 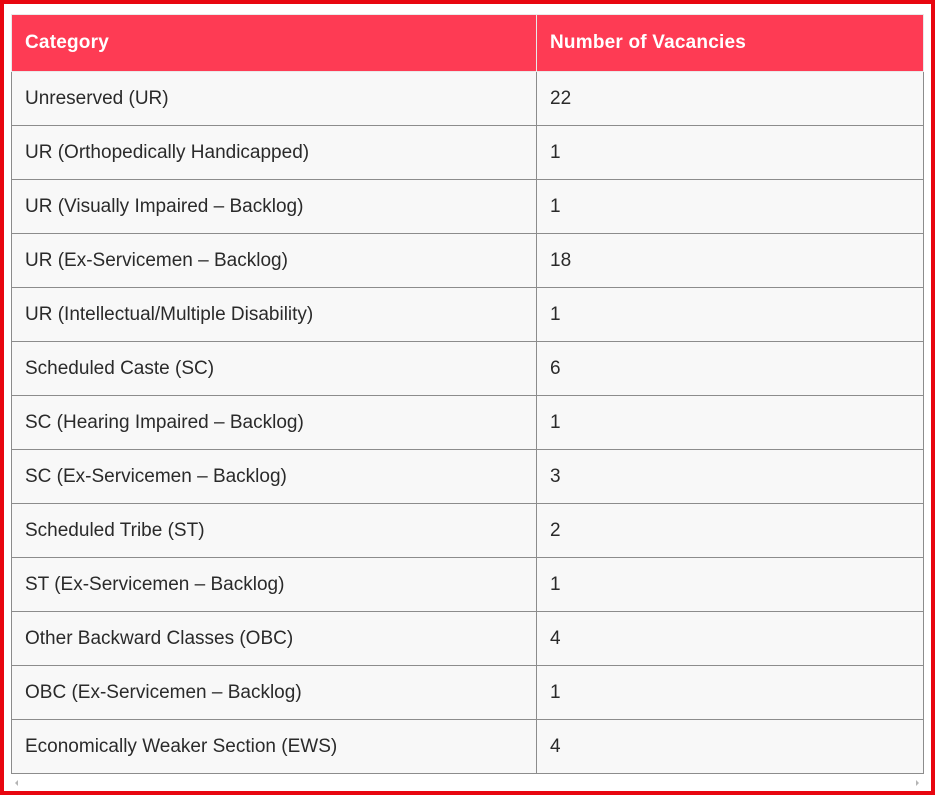 What do you see at coordinates (274, 314) in the screenshot?
I see `category-cell: UR (Intellectual/Multiple Disability)` at bounding box center [274, 314].